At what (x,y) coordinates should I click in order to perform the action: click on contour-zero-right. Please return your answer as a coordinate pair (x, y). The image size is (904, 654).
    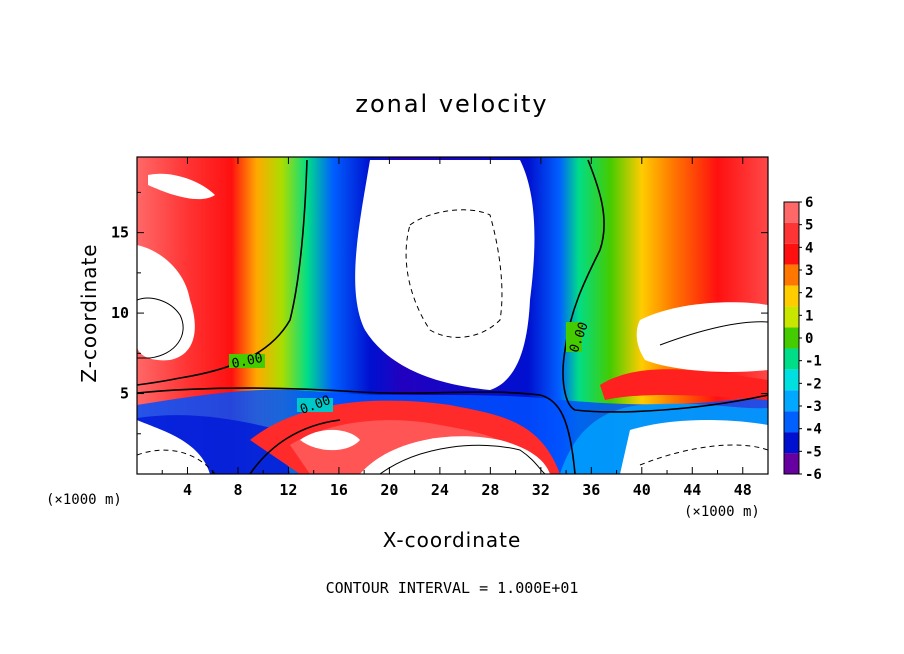
    Looking at the image, I should click on (665, 286).